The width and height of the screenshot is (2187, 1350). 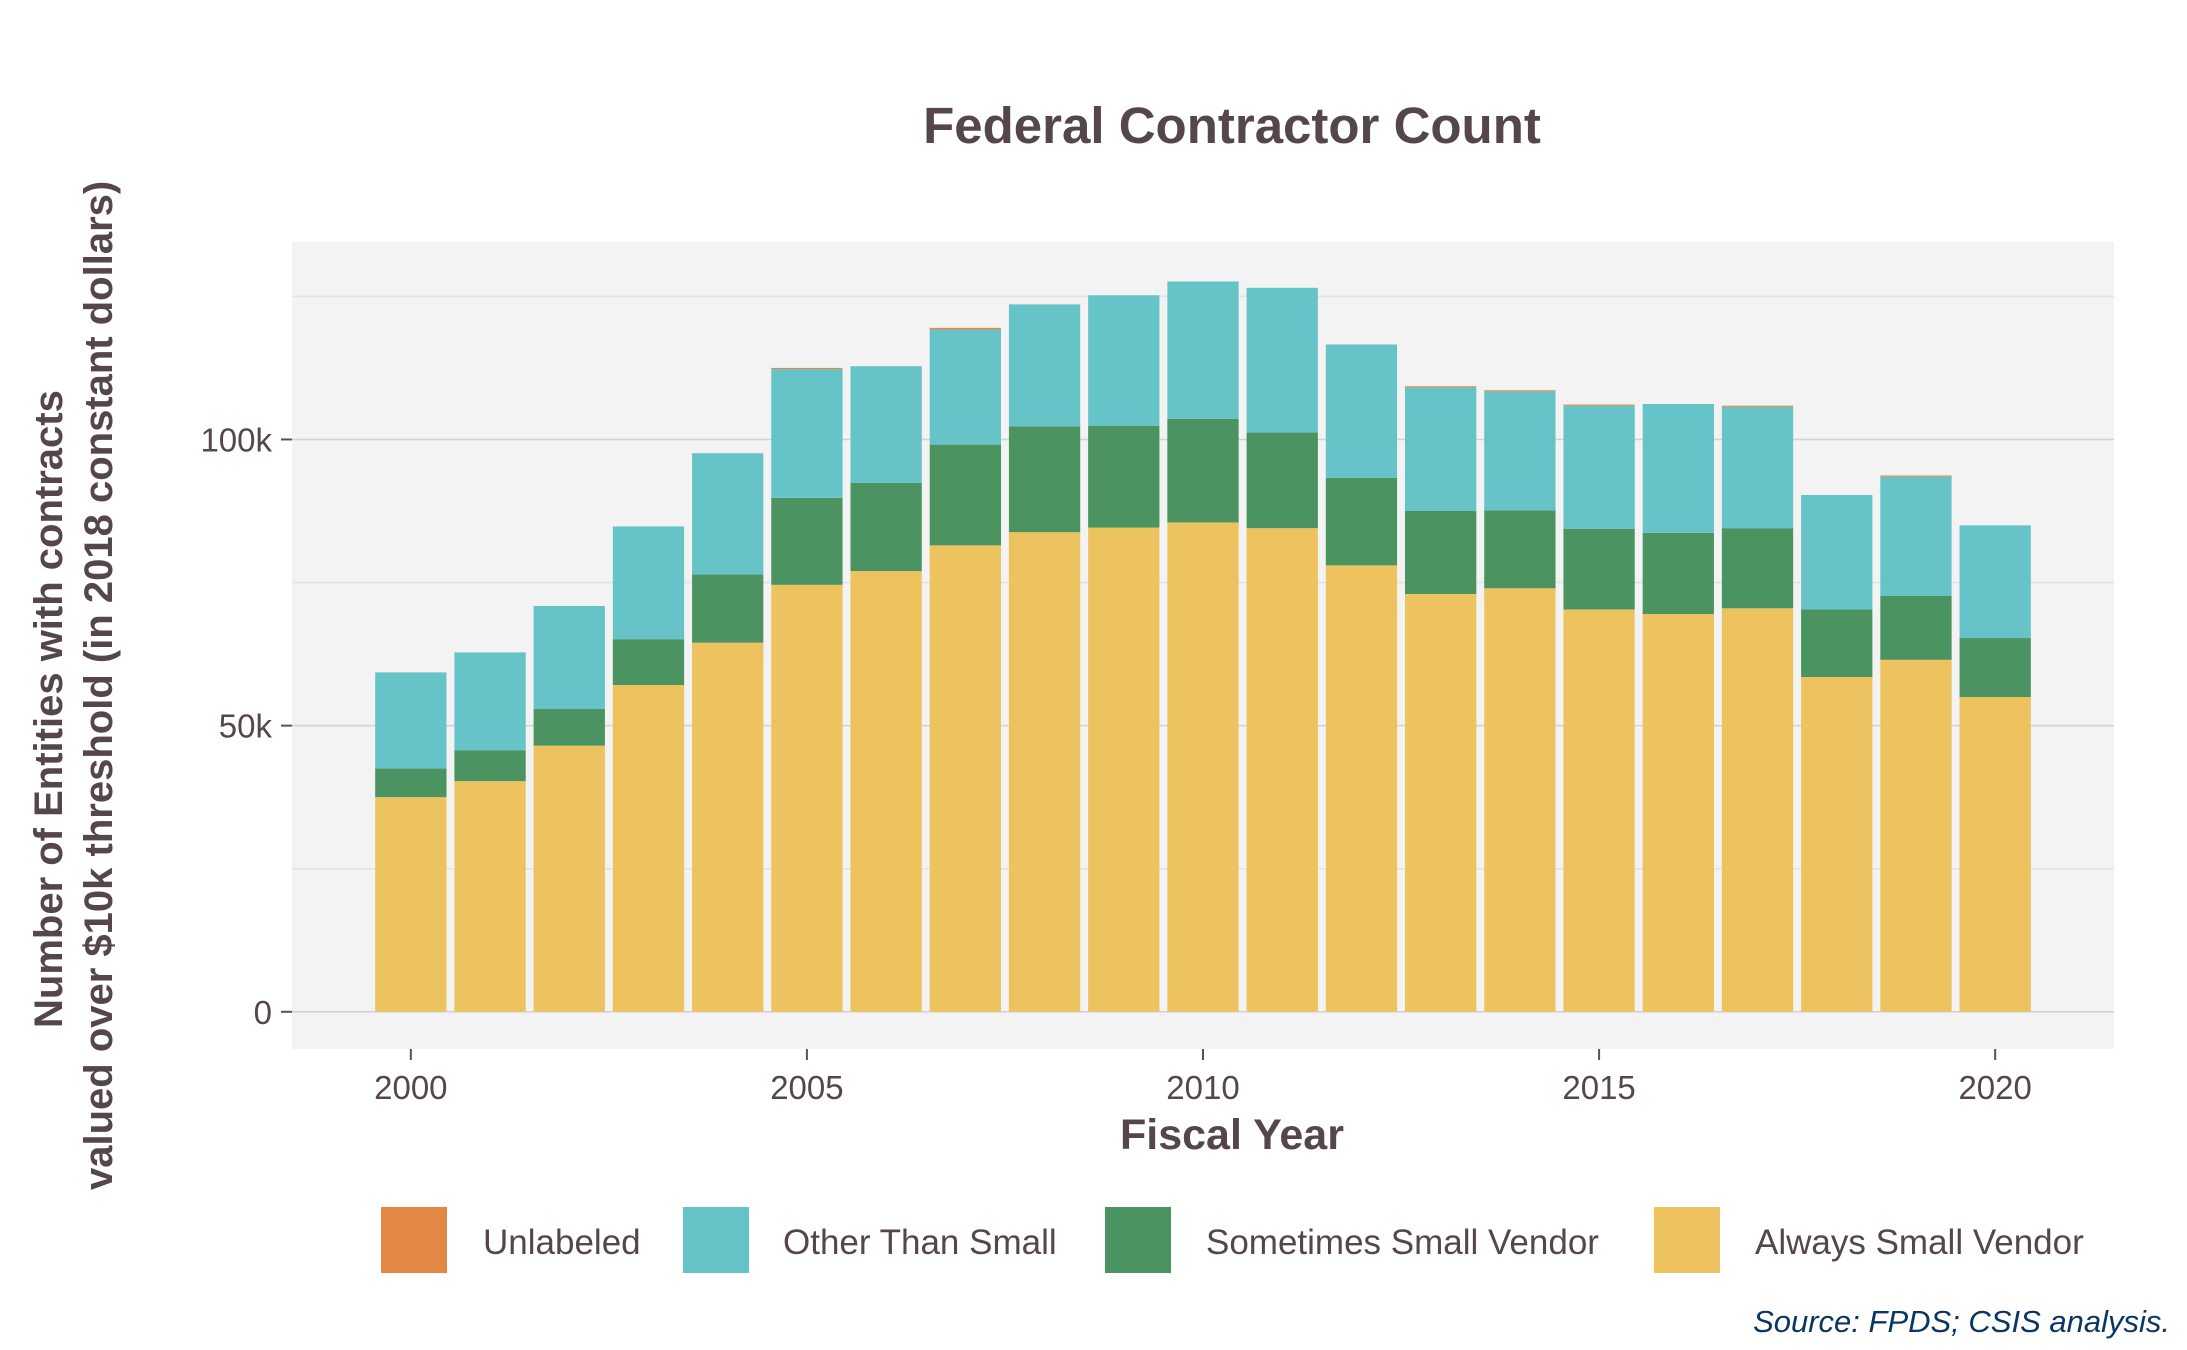 What do you see at coordinates (1282, 360) in the screenshot?
I see `bar-other-than-small-2011` at bounding box center [1282, 360].